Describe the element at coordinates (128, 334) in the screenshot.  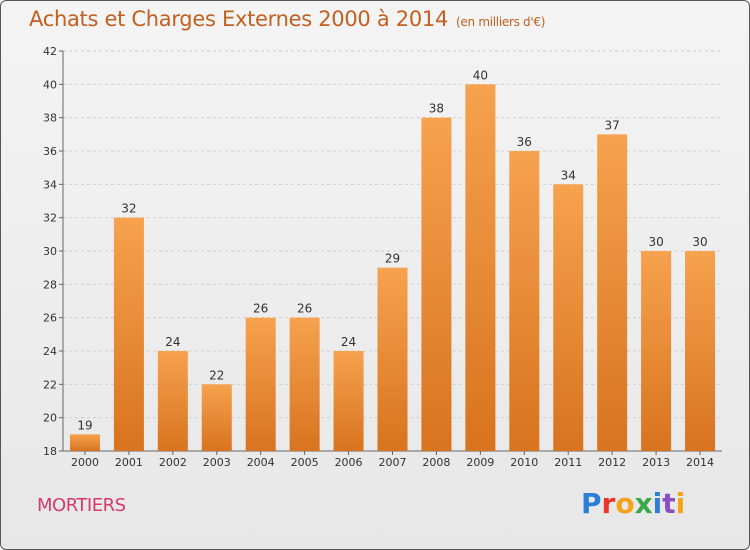
I see `bar-2001` at that location.